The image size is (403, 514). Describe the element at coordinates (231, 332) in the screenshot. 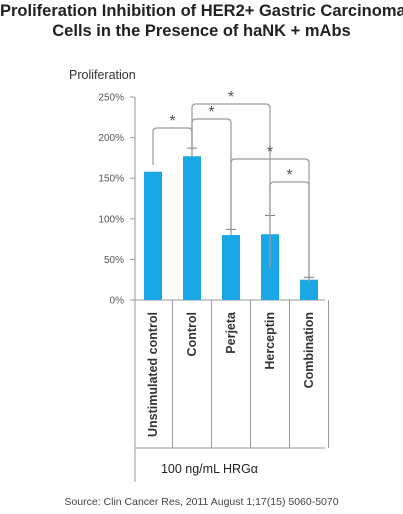

I see `category-label: Perjeta` at that location.